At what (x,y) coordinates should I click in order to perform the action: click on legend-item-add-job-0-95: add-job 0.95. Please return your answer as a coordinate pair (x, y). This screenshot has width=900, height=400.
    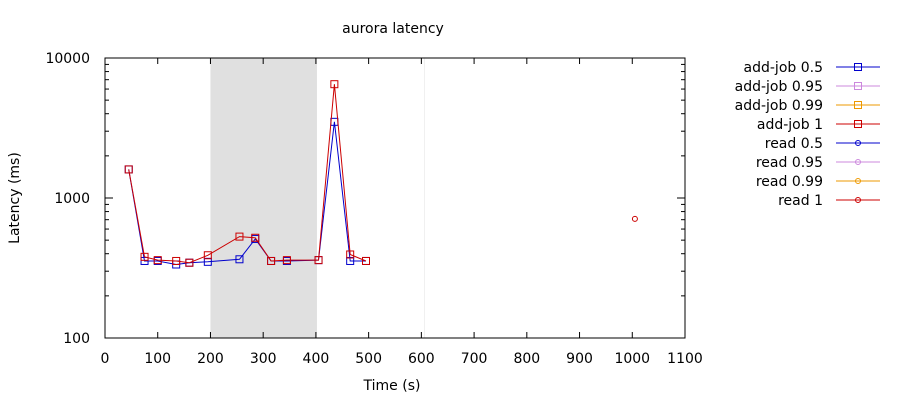
    Looking at the image, I should click on (807, 87).